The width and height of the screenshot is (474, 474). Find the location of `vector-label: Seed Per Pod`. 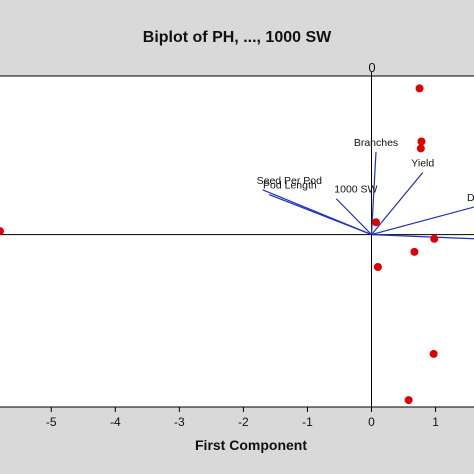

vector-label: Seed Per Pod is located at coordinates (290, 181).